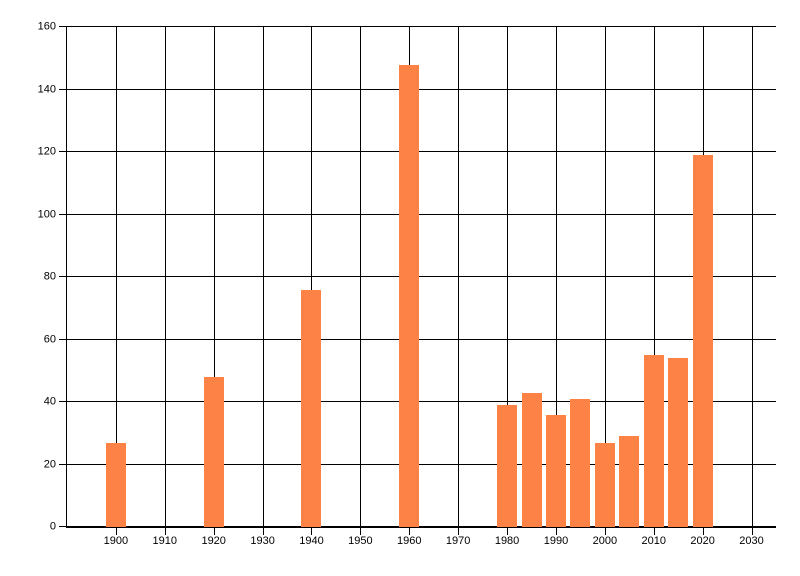 The height and width of the screenshot is (576, 800). What do you see at coordinates (165, 541) in the screenshot?
I see `x-axis-tick-label-1910: 1910` at bounding box center [165, 541].